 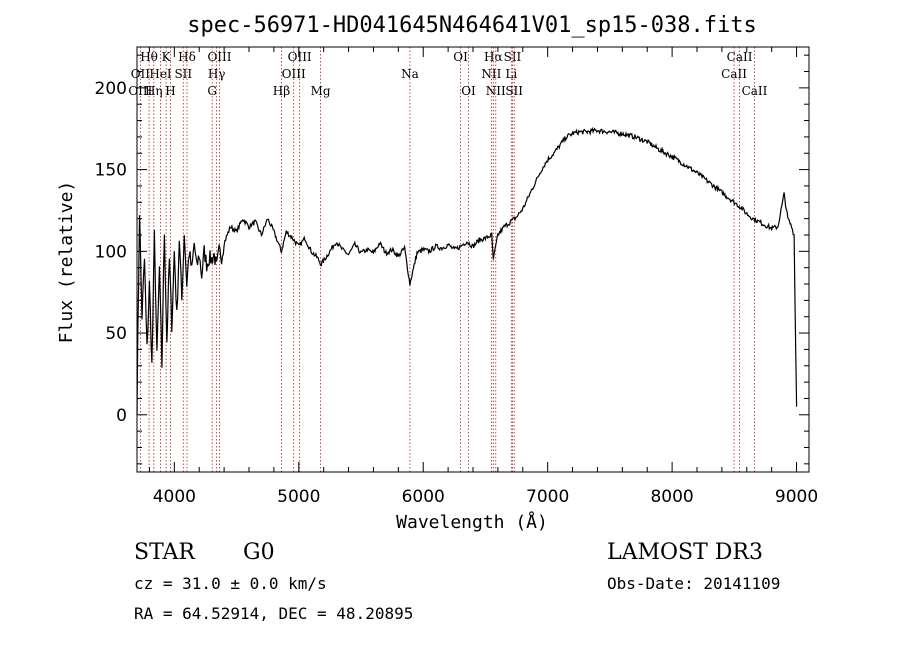 I want to click on spectral-line-label: Hγ, so click(x=217, y=74).